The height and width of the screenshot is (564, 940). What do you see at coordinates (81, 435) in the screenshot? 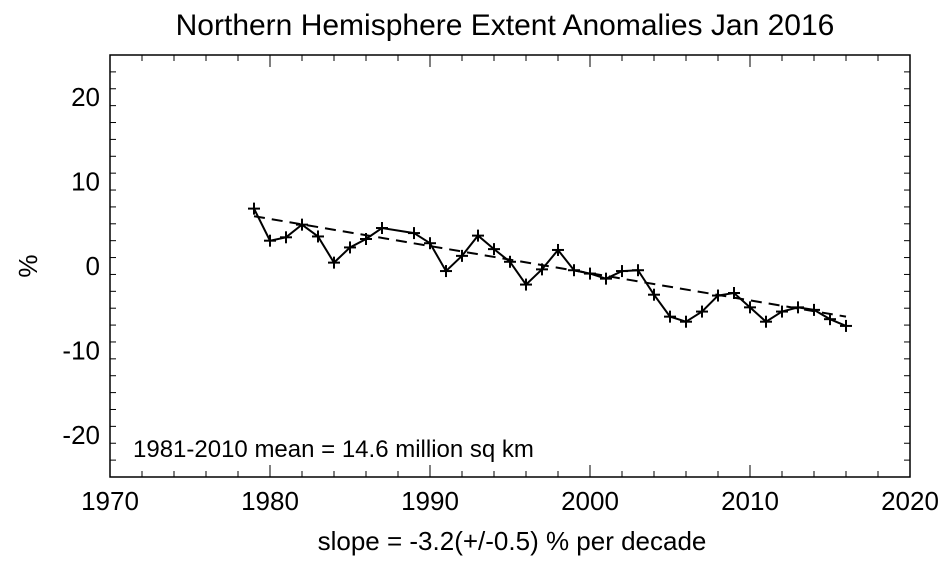
I see `y-tick-label: -20` at bounding box center [81, 435].